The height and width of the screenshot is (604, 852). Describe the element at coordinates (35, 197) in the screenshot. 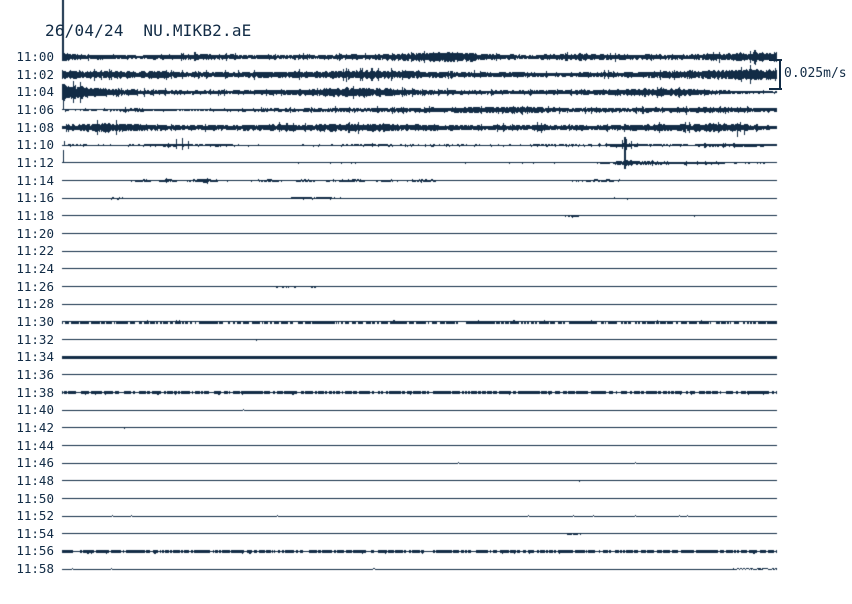

I see `time-label: 11:16` at that location.